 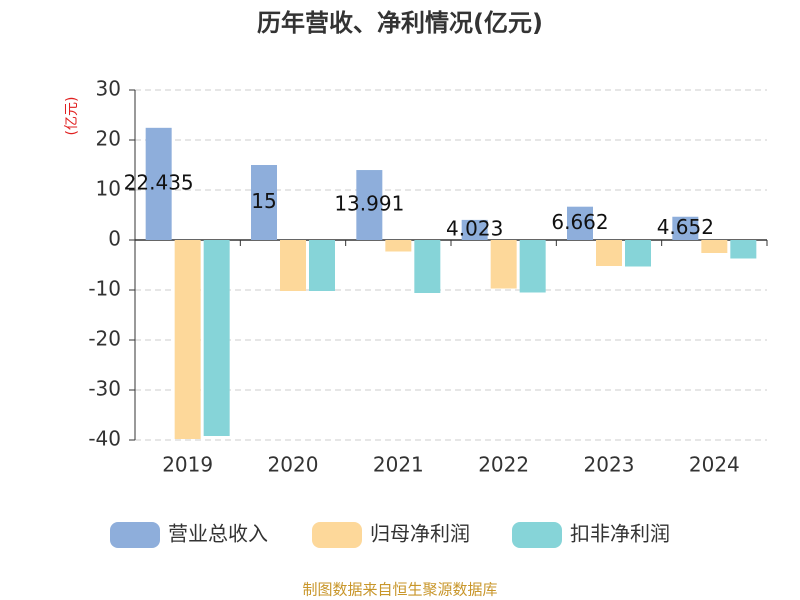 I want to click on y-tick-label: -30, so click(x=104, y=389).